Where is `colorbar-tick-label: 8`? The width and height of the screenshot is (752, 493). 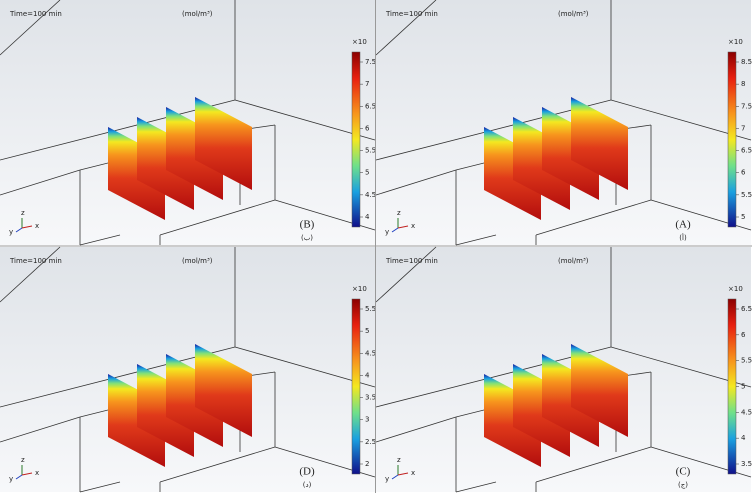
colorbar-tick-label: 8 is located at coordinates (743, 84).